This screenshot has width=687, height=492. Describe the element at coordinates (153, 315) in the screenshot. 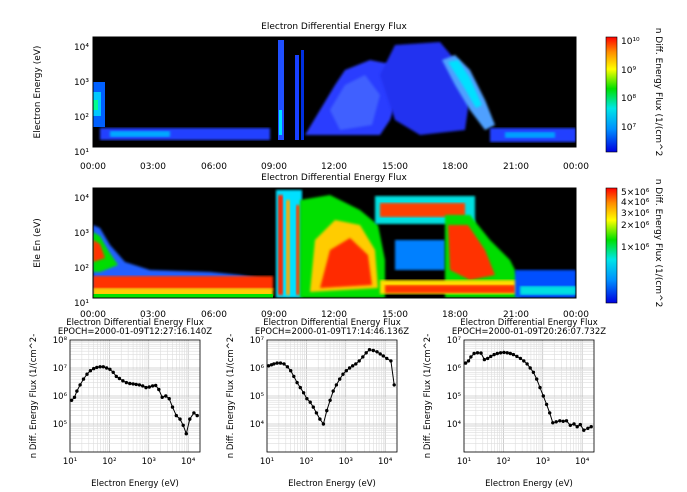

I see `spectrogram-2-xtick: 03:00` at that location.